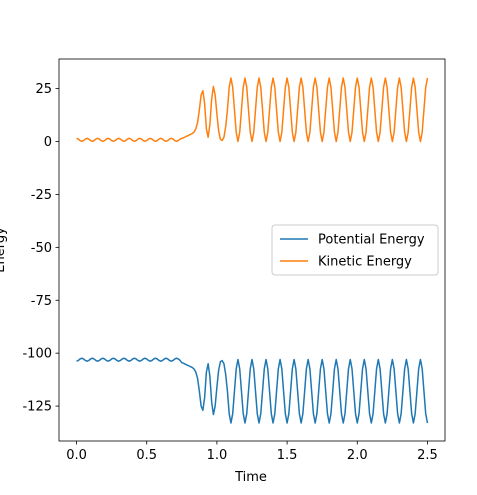 This screenshot has width=477, height=495. I want to click on x-tick-label: 2.5, so click(427, 455).